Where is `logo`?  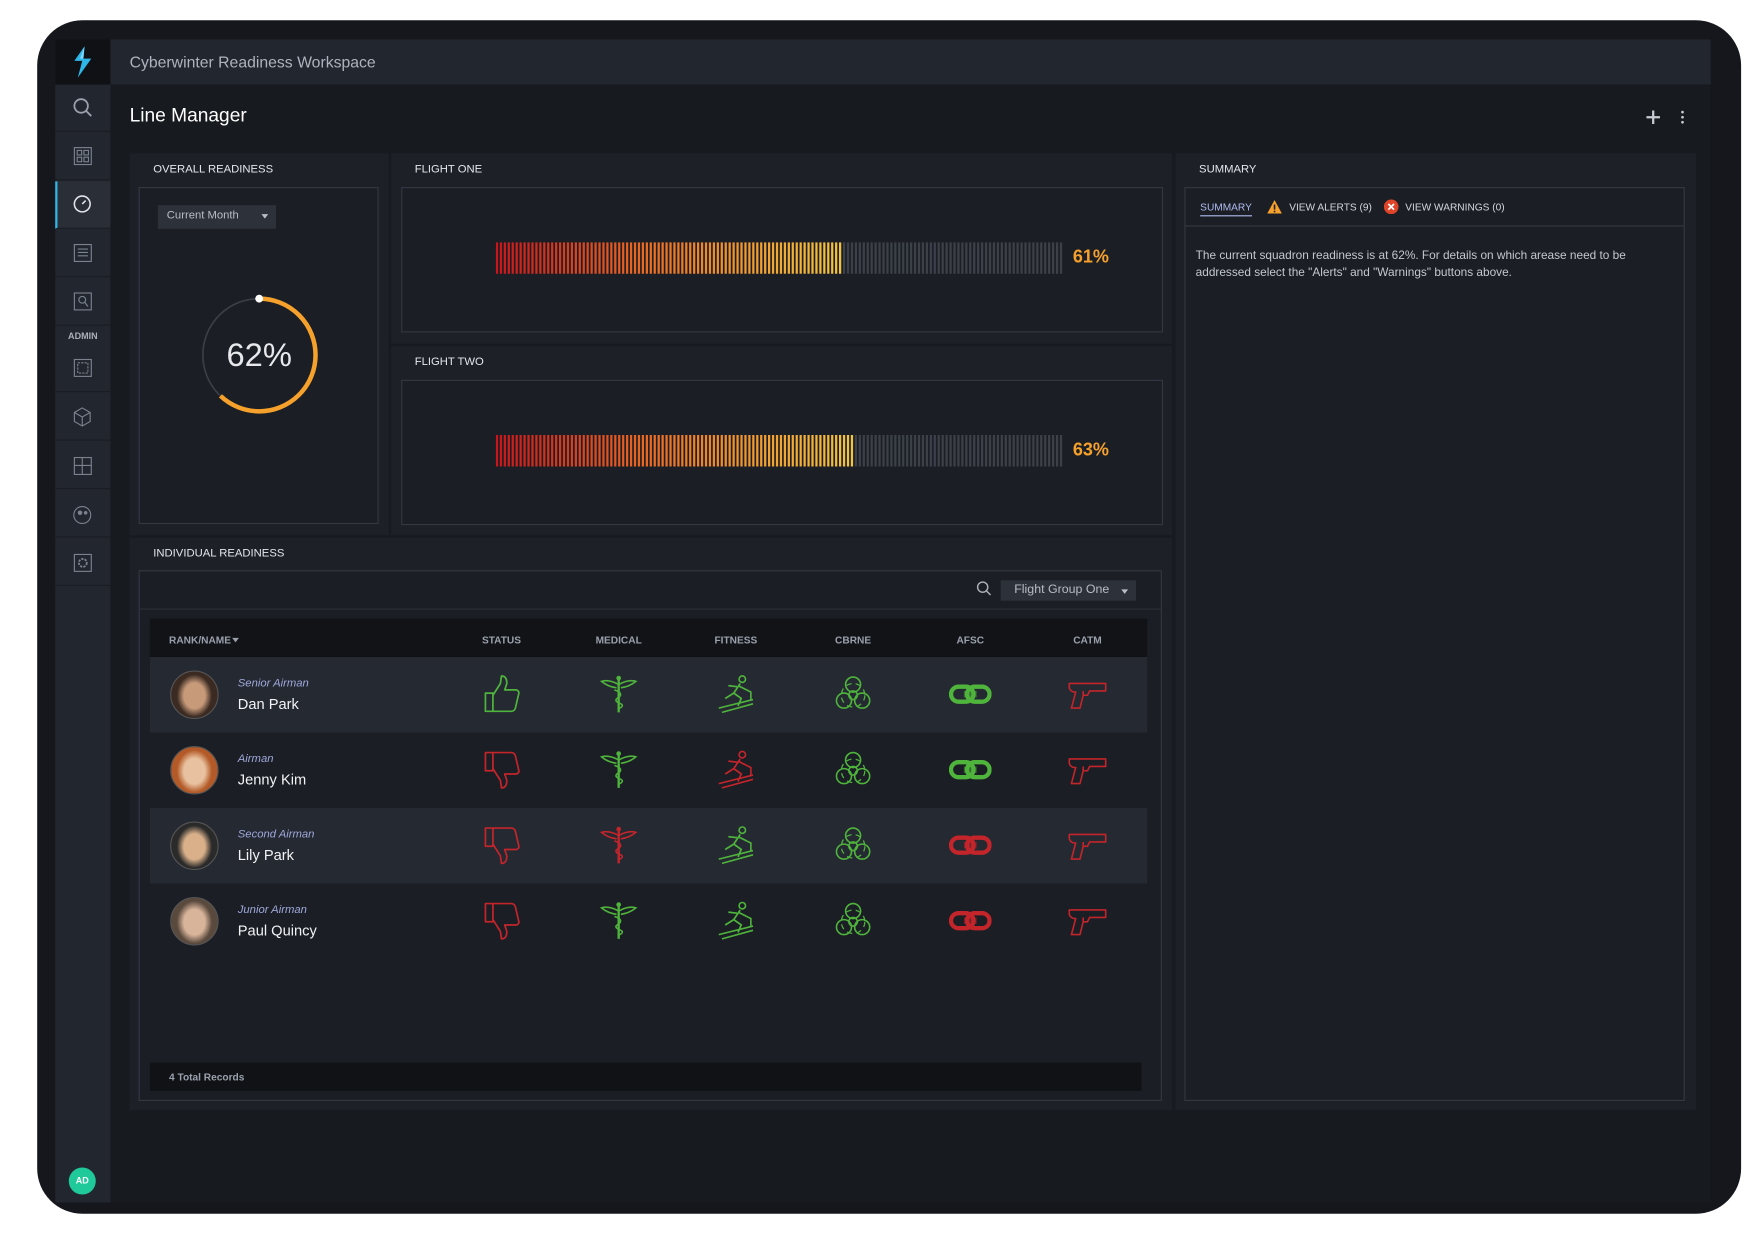 logo is located at coordinates (83, 62).